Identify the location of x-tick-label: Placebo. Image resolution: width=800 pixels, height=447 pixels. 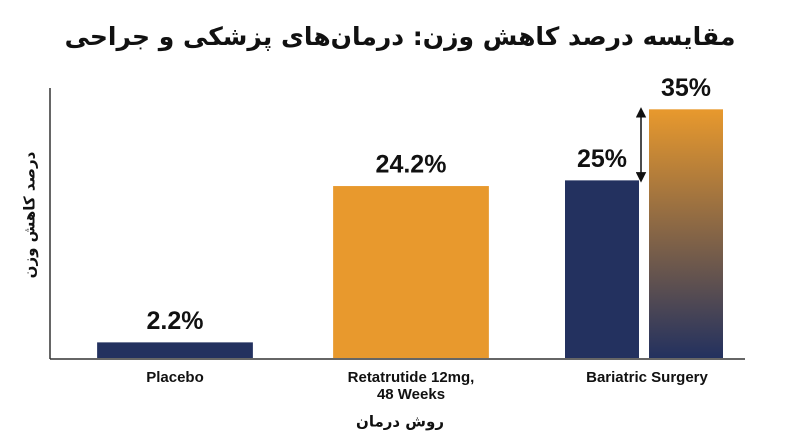
(175, 377).